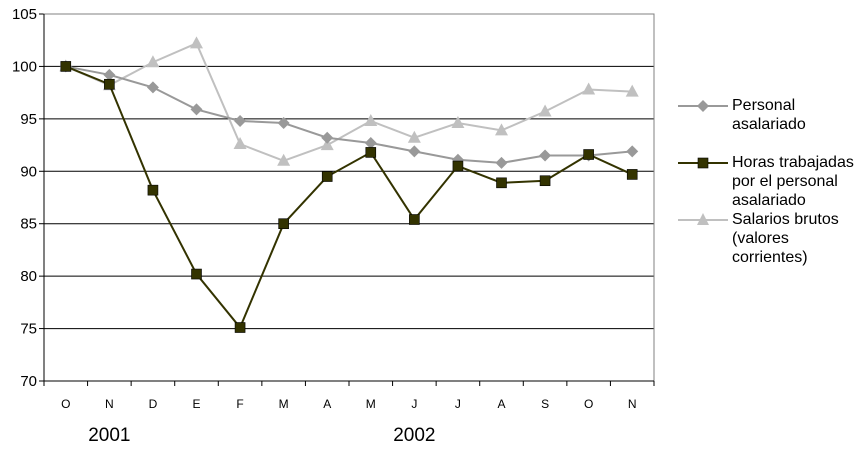 This screenshot has height=449, width=860. What do you see at coordinates (414, 435) in the screenshot?
I see `year-label: 2002` at bounding box center [414, 435].